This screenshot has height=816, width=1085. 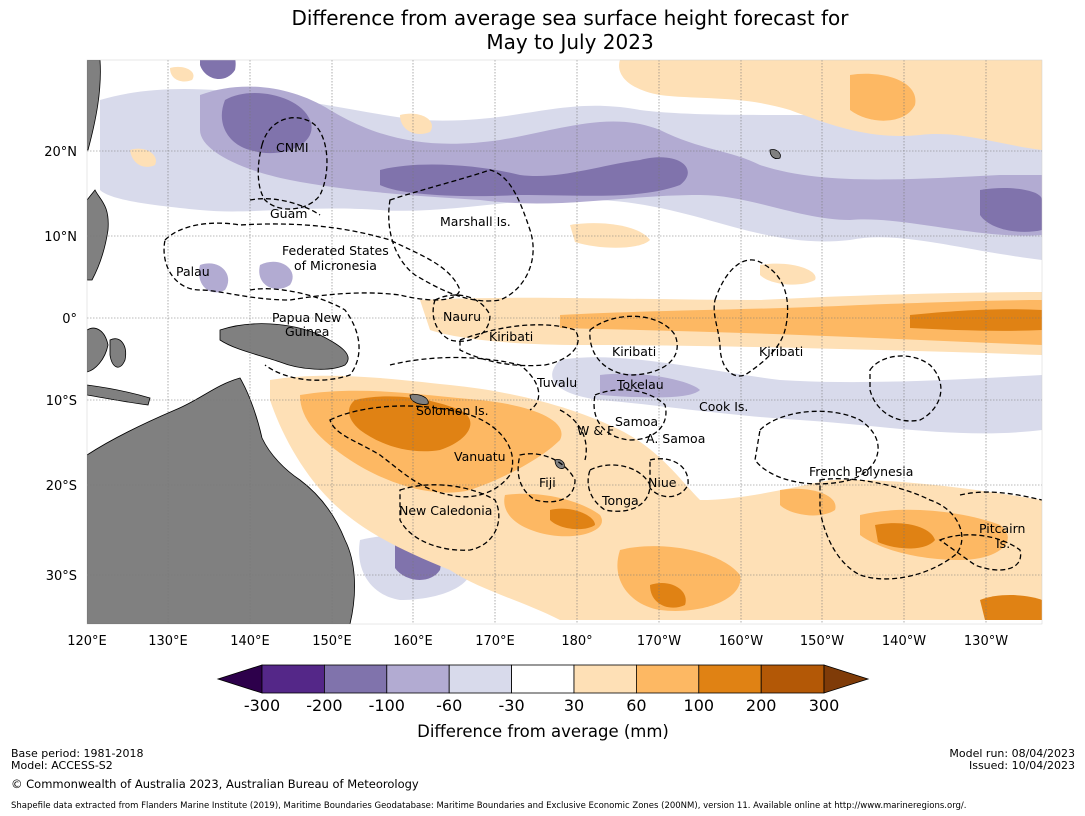 What do you see at coordinates (168, 641) in the screenshot?
I see `x-tick: 130°E` at bounding box center [168, 641].